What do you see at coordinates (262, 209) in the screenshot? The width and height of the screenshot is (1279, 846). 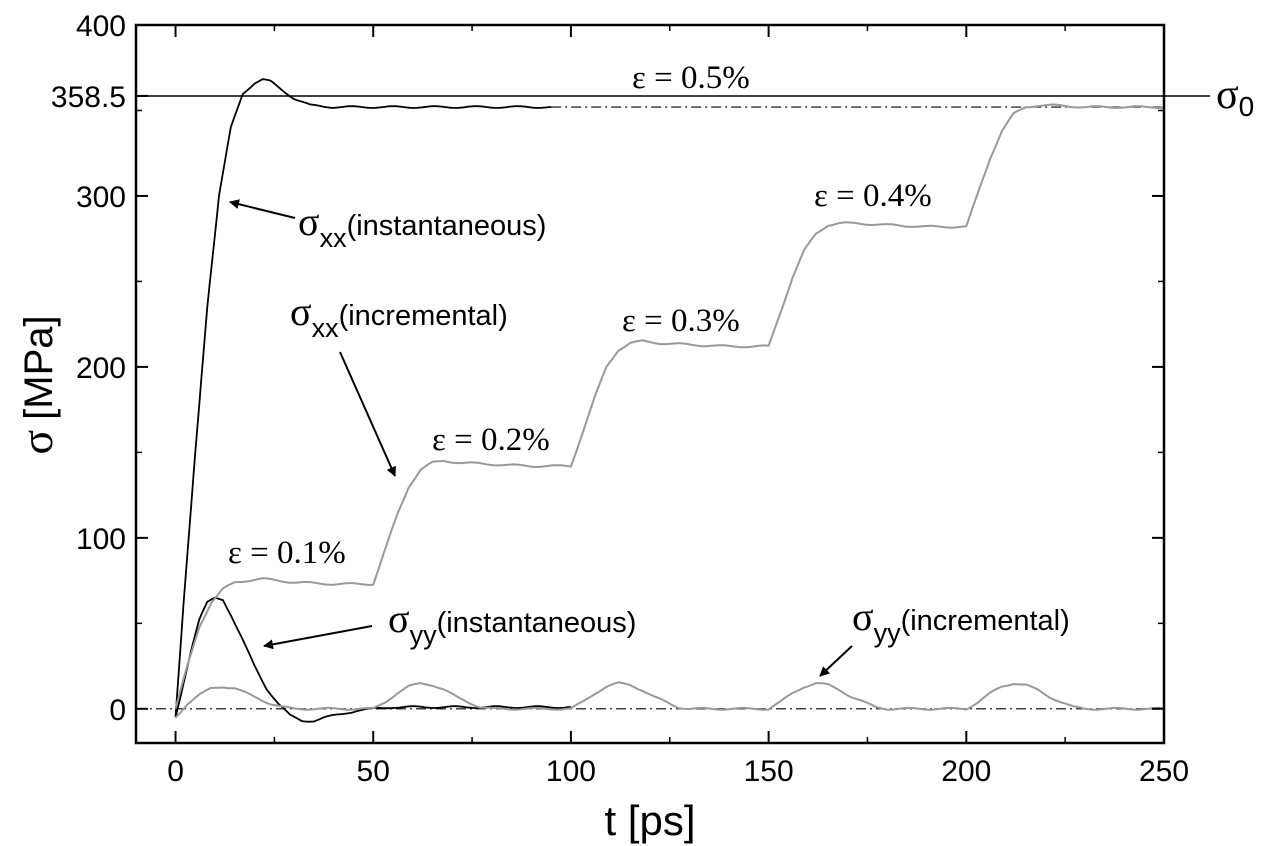 I see `arrow-sxx-instantaneous` at bounding box center [262, 209].